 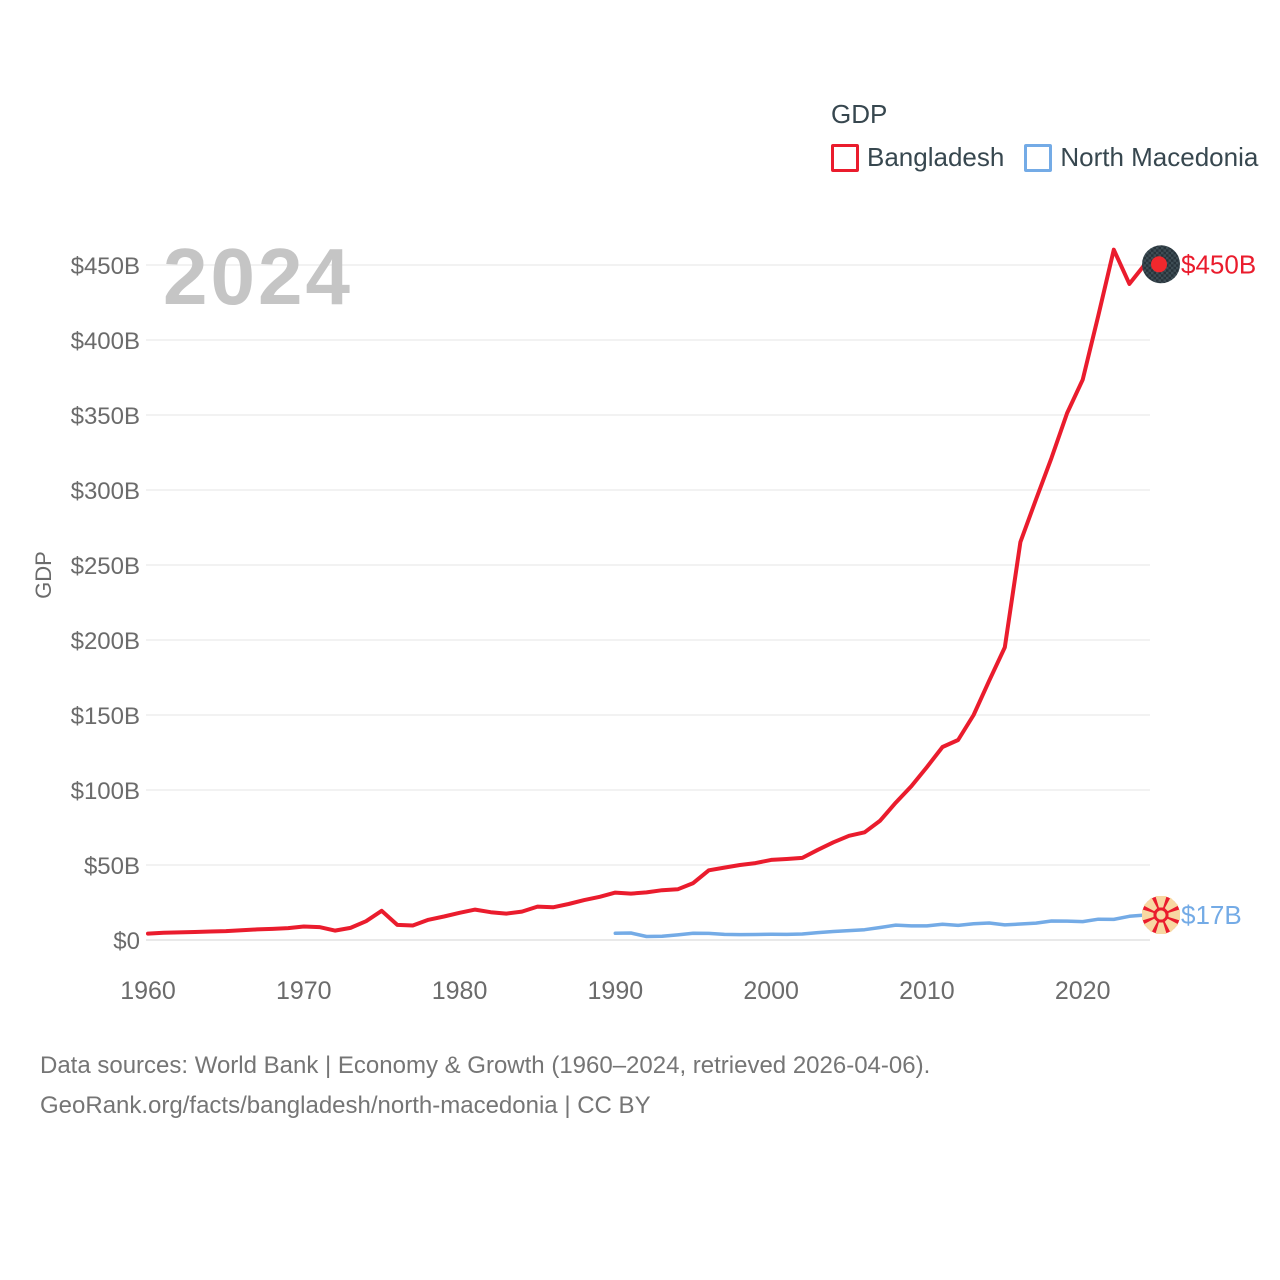 What do you see at coordinates (845, 157) in the screenshot?
I see `bangladesh-series-swatch` at bounding box center [845, 157].